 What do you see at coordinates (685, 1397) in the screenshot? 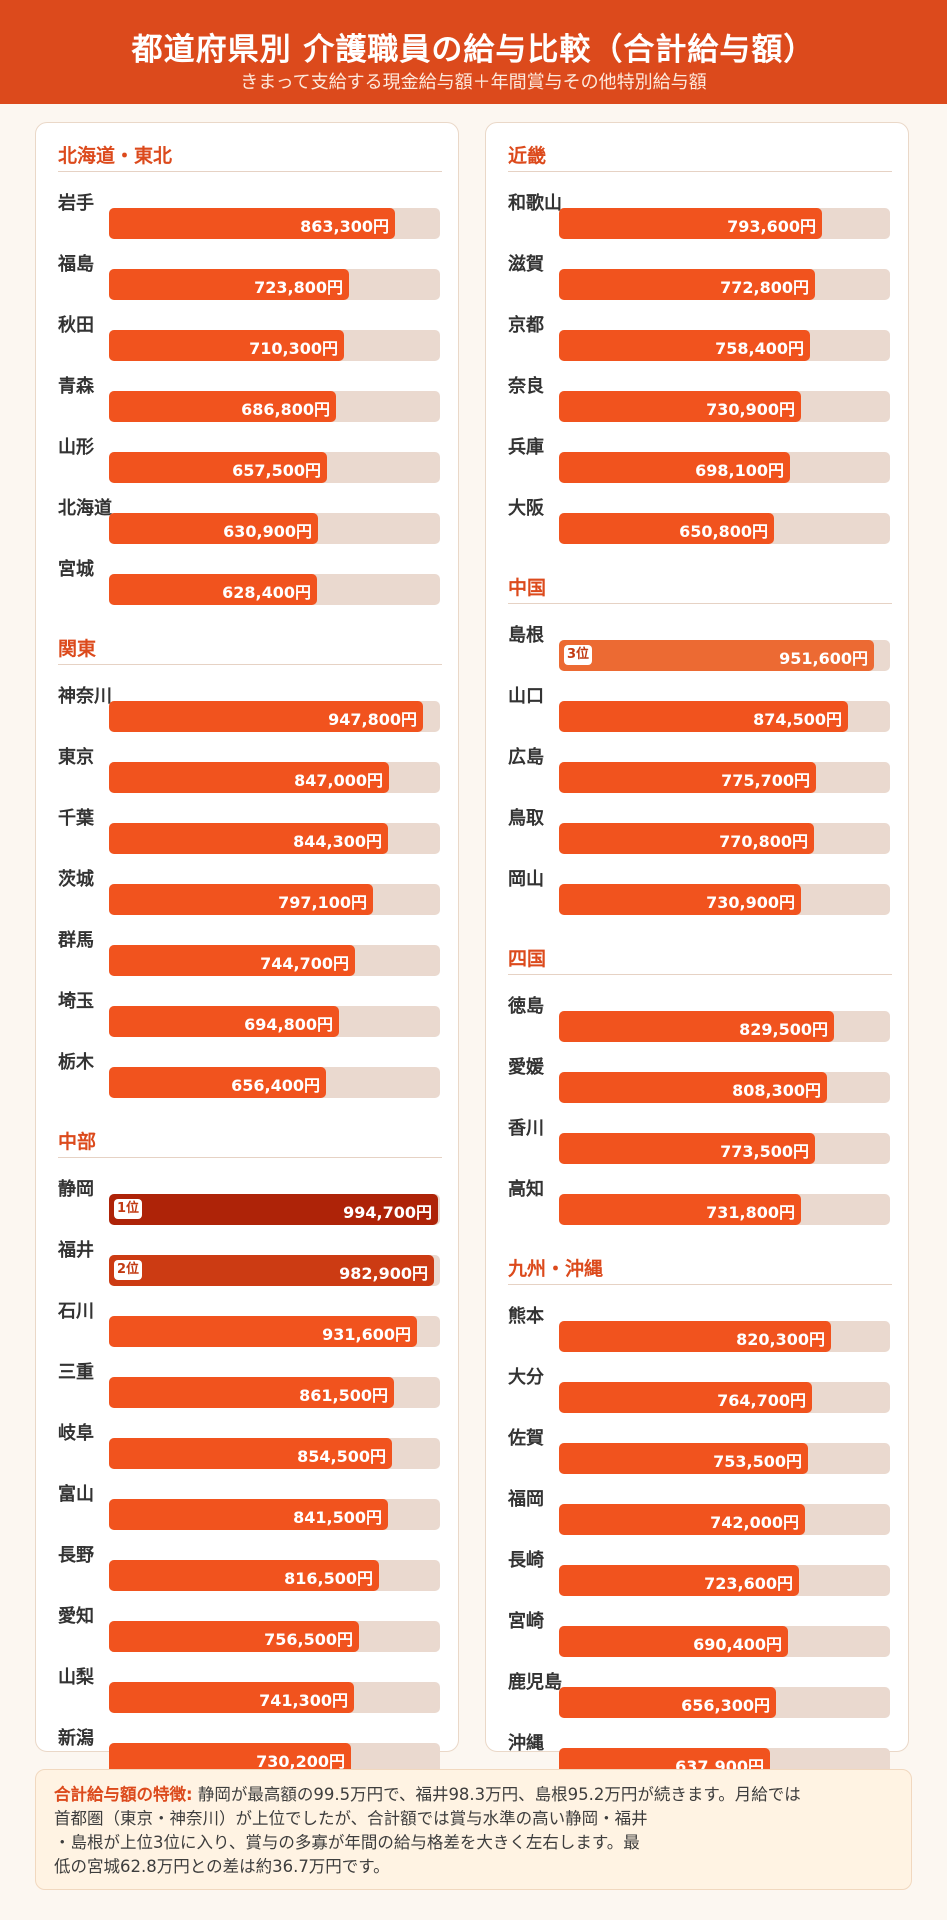
I see `bar: 764,700円` at bounding box center [685, 1397].